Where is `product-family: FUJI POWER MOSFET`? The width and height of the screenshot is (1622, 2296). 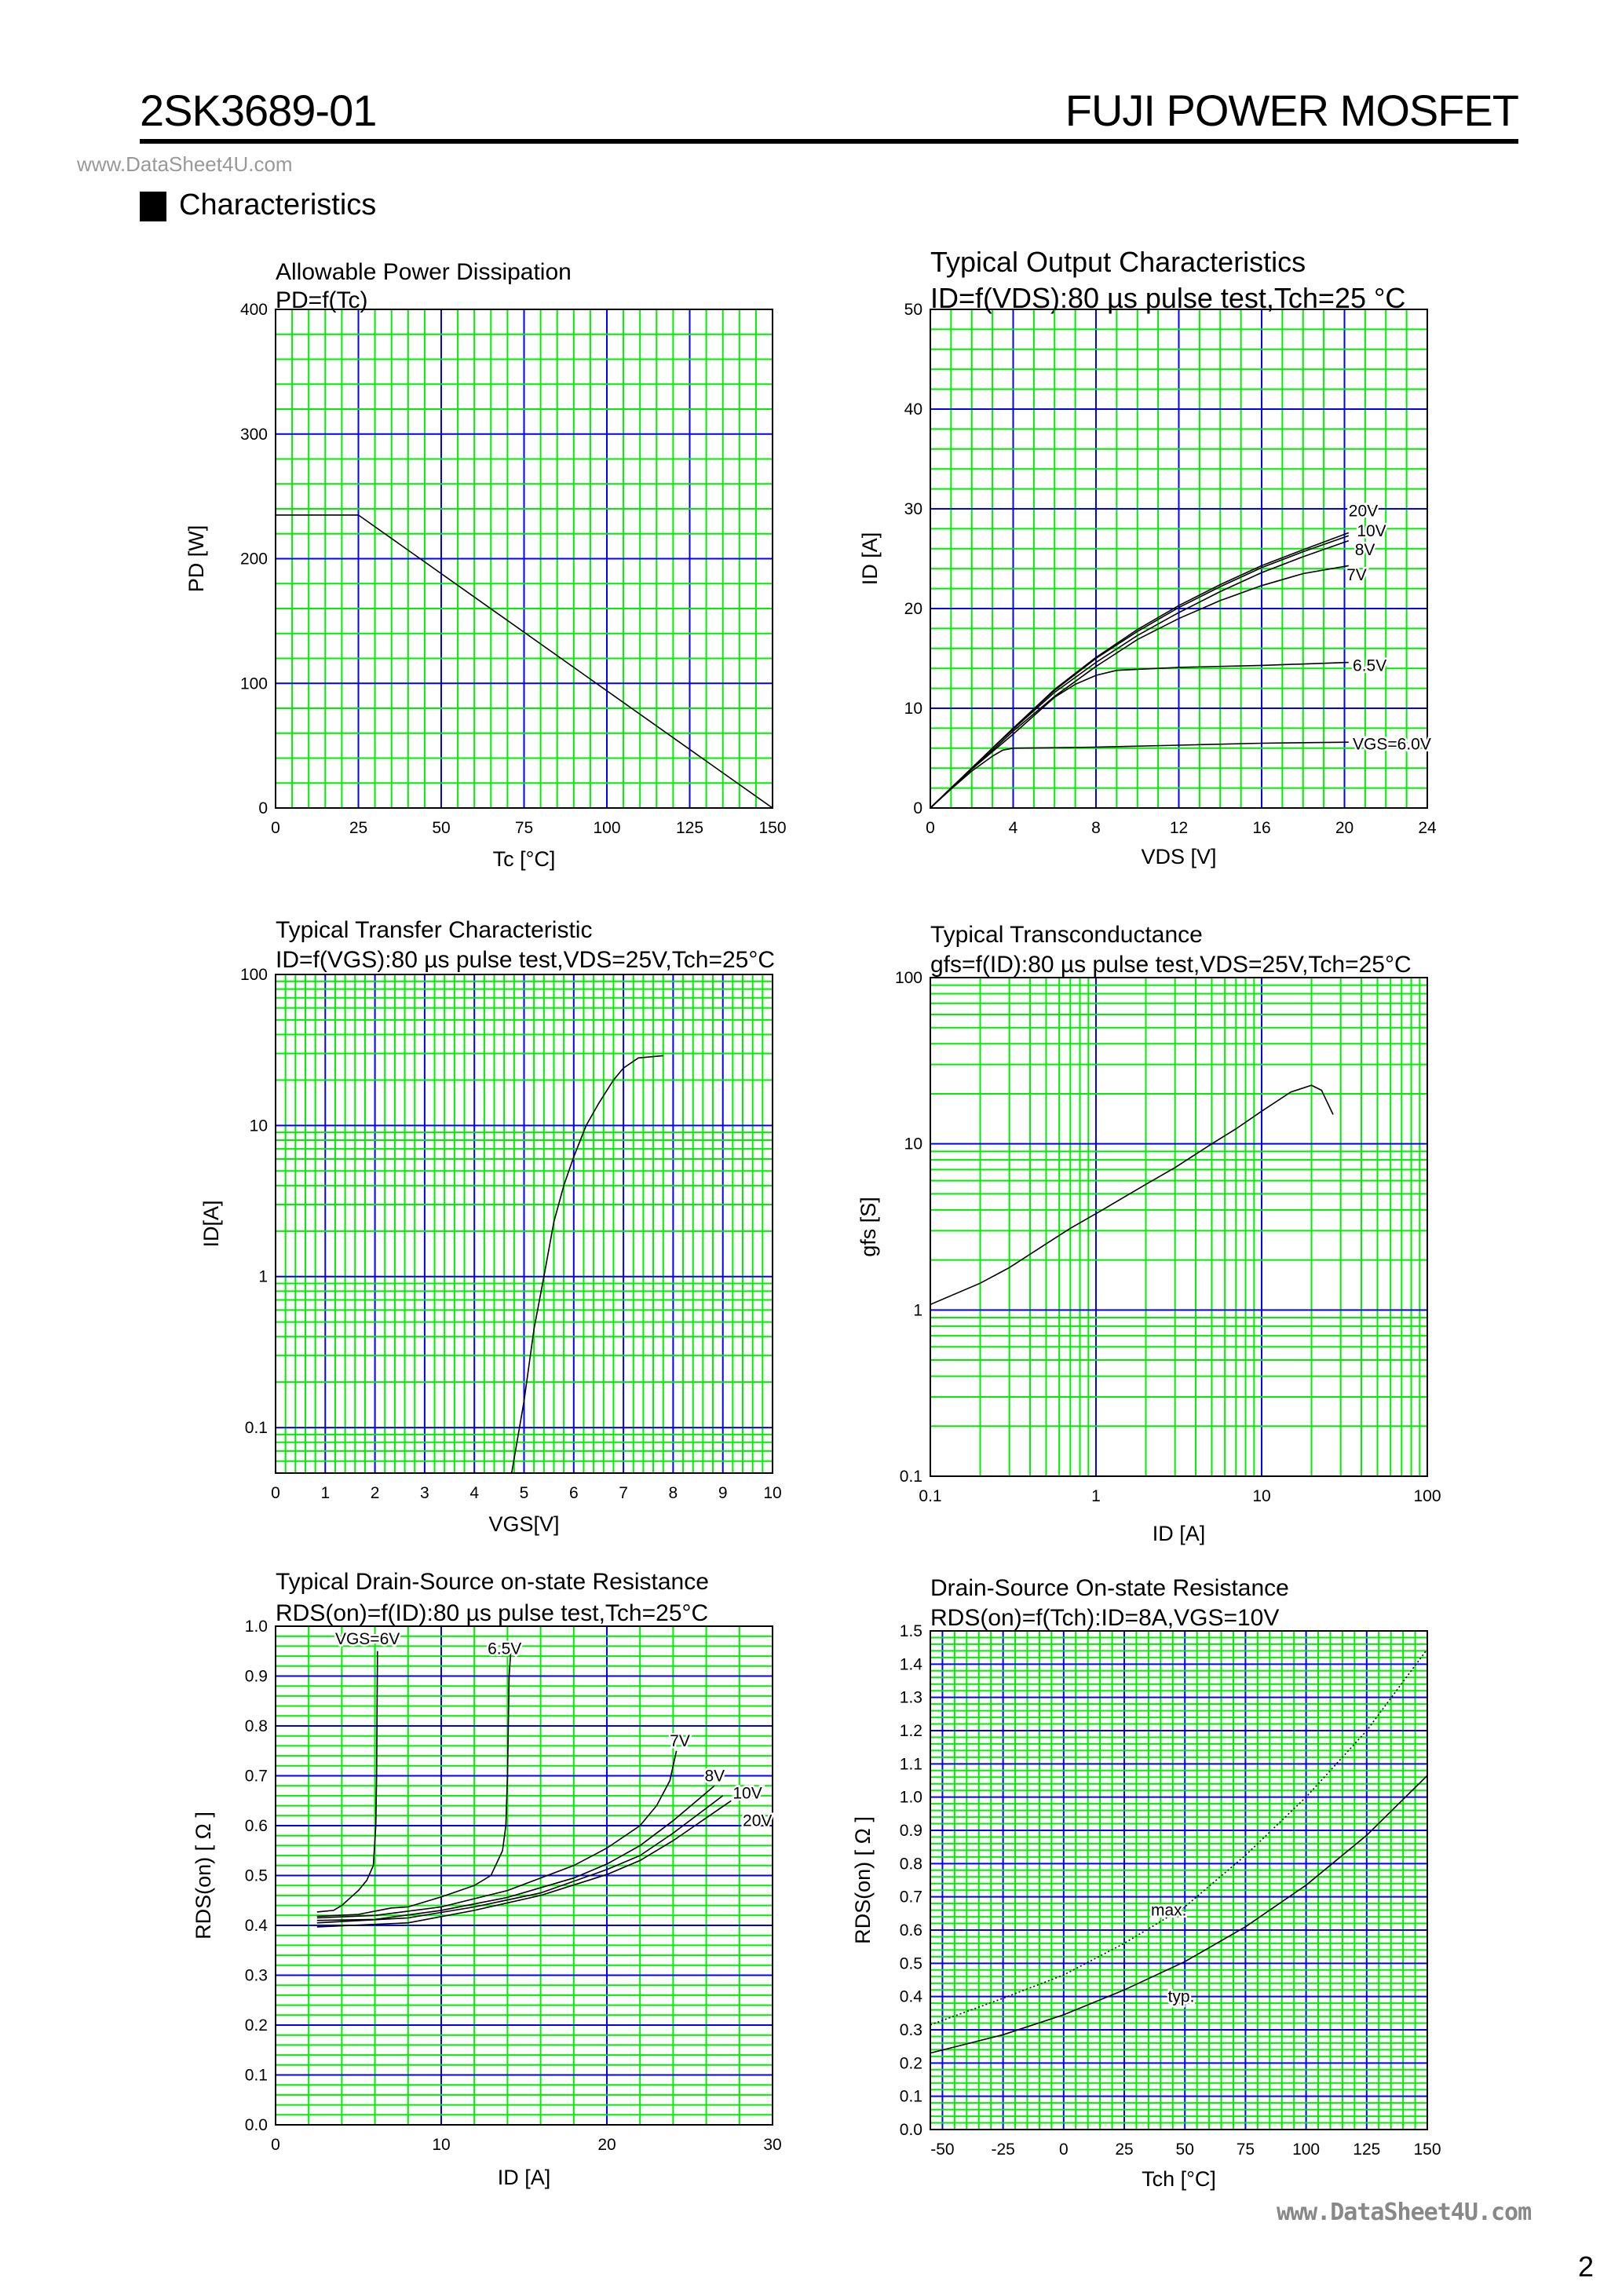 product-family: FUJI POWER MOSFET is located at coordinates (1292, 111).